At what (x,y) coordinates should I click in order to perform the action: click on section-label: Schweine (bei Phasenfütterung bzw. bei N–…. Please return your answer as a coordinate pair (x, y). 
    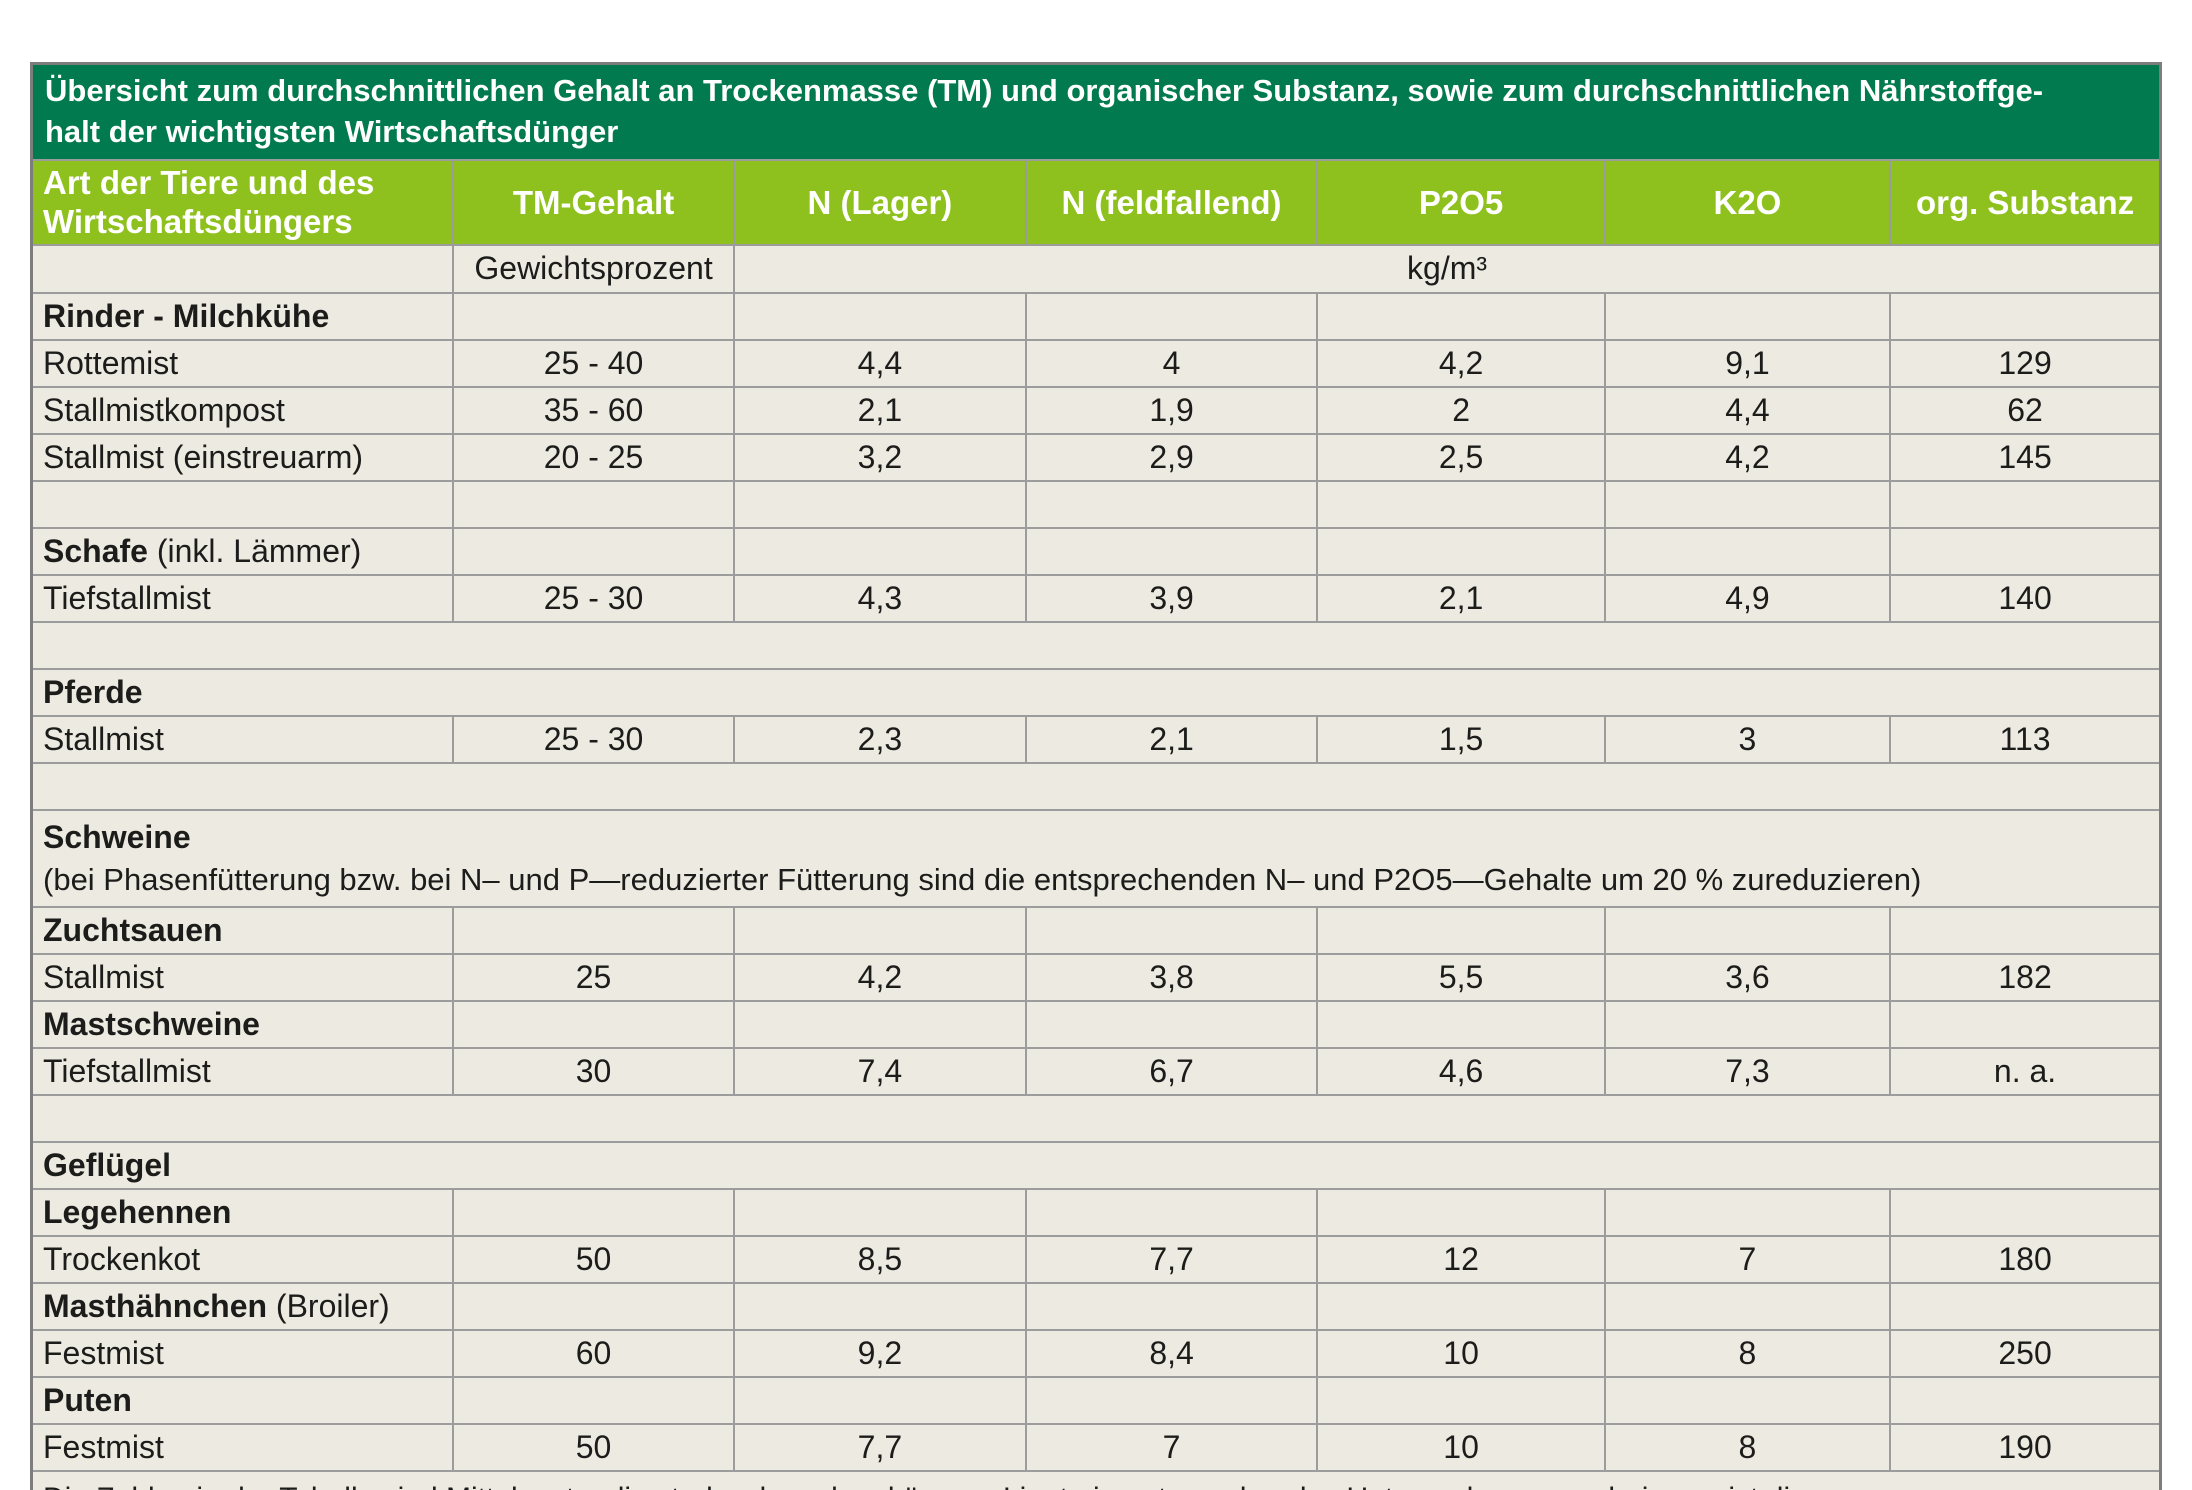
    Looking at the image, I should click on (1096, 858).